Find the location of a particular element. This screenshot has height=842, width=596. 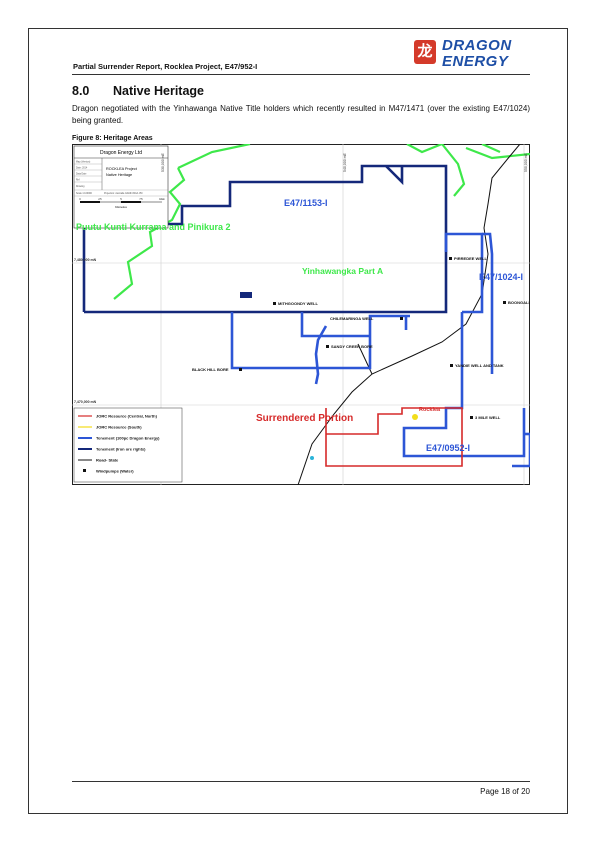

scale-tick-1: 2.5 is located at coordinates (100, 200).